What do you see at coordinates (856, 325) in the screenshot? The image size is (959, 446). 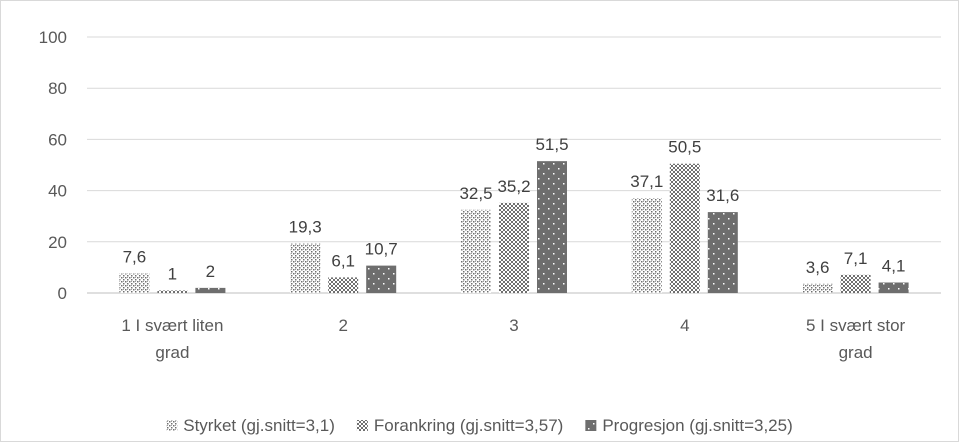 I see `category-label: 5 I svært stor` at bounding box center [856, 325].